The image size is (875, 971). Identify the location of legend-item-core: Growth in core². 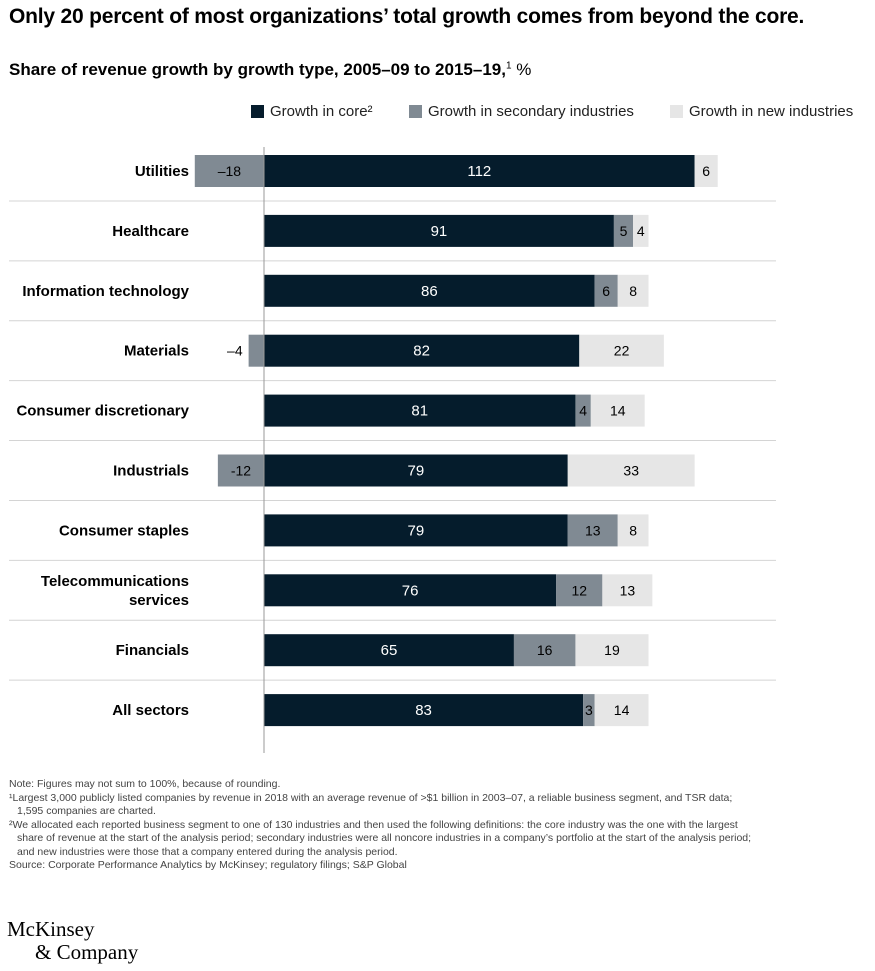
(312, 111).